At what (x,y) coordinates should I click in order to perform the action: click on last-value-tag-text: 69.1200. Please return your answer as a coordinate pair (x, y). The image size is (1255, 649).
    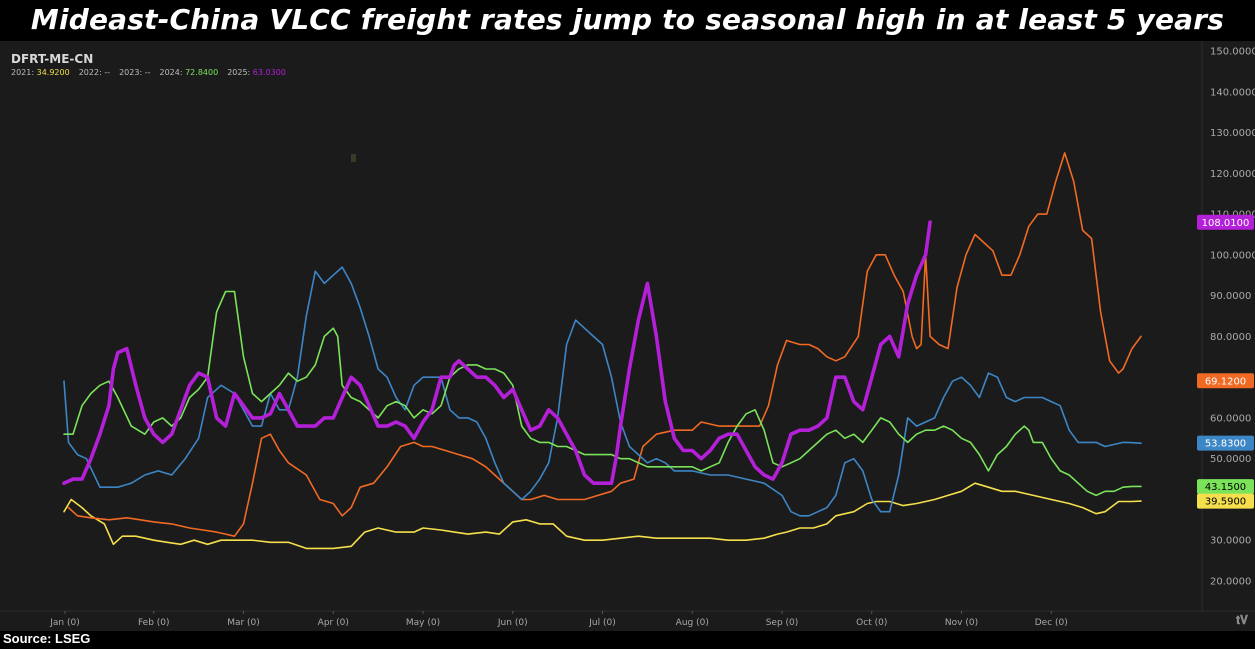
    Looking at the image, I should click on (1225, 381).